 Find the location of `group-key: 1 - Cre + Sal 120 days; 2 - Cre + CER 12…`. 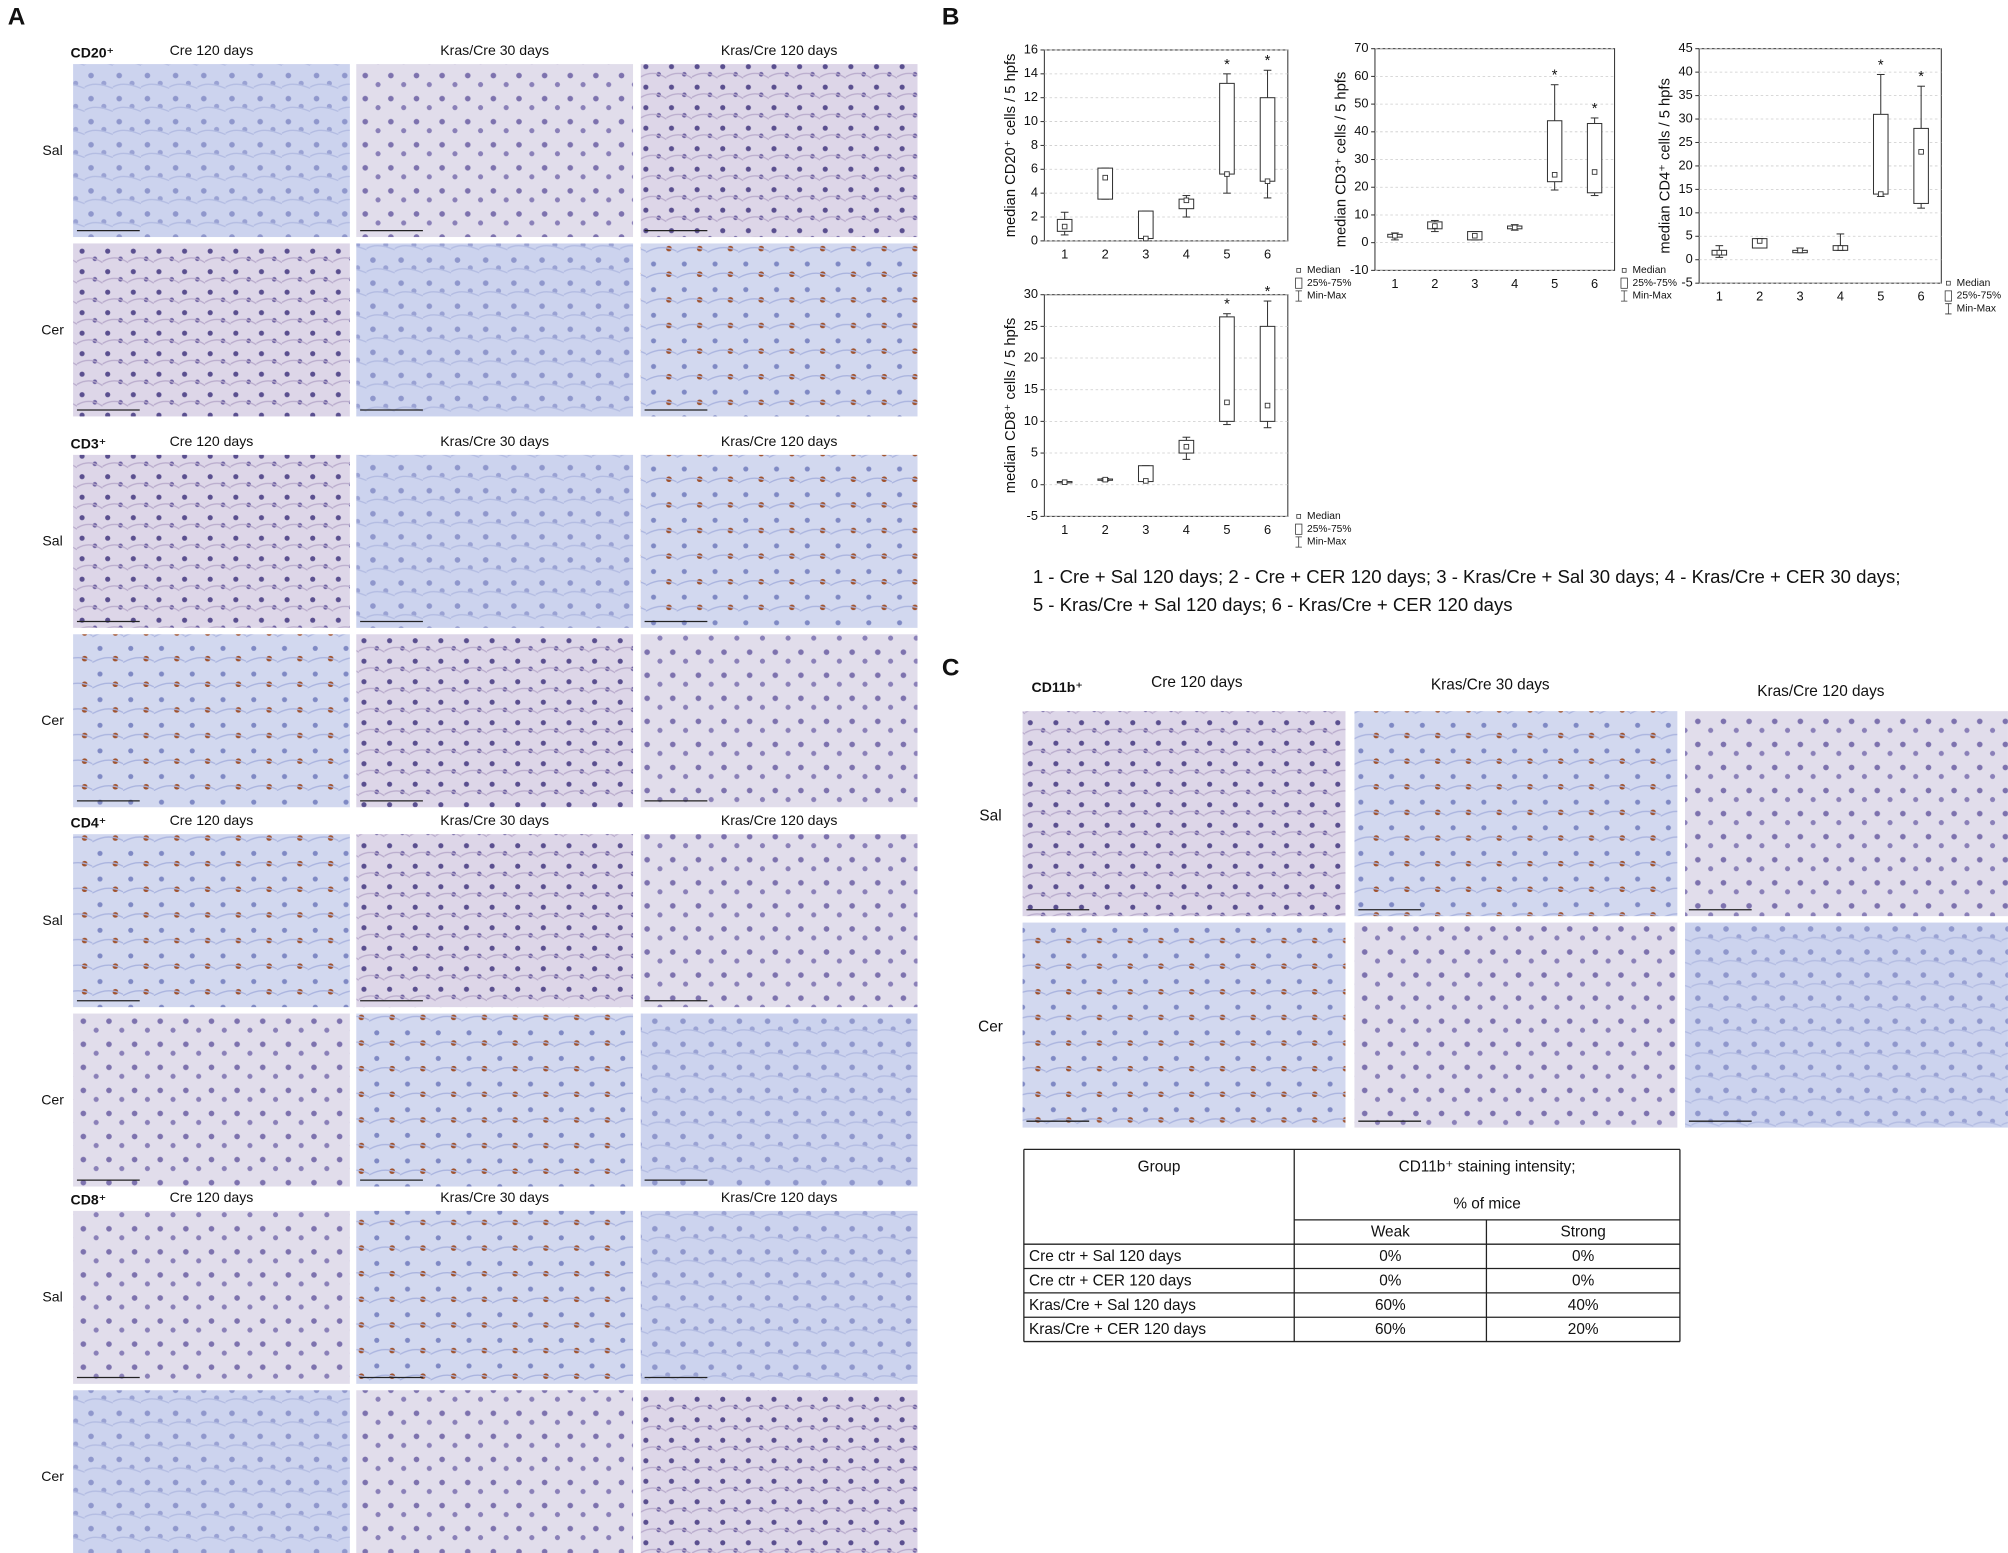

group-key: 1 - Cre + Sal 120 days; 2 - Cre + CER 12… is located at coordinates (1467, 576).